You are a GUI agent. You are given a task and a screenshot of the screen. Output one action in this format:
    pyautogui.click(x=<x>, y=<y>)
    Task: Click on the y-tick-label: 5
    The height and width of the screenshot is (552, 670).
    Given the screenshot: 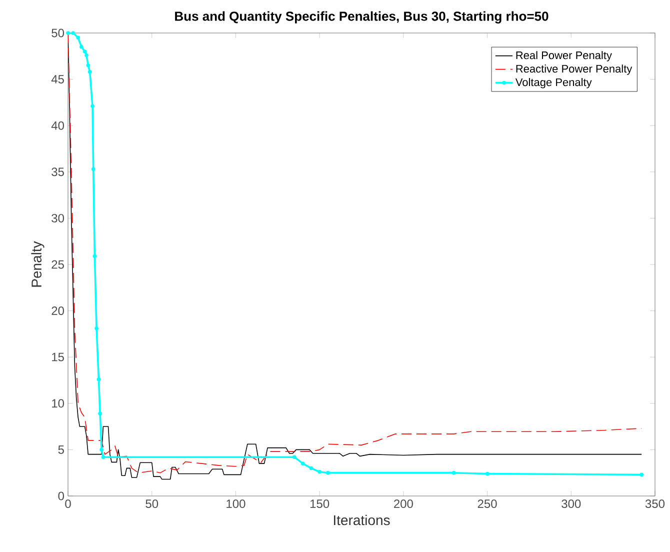 What is the action you would take?
    pyautogui.click(x=61, y=450)
    